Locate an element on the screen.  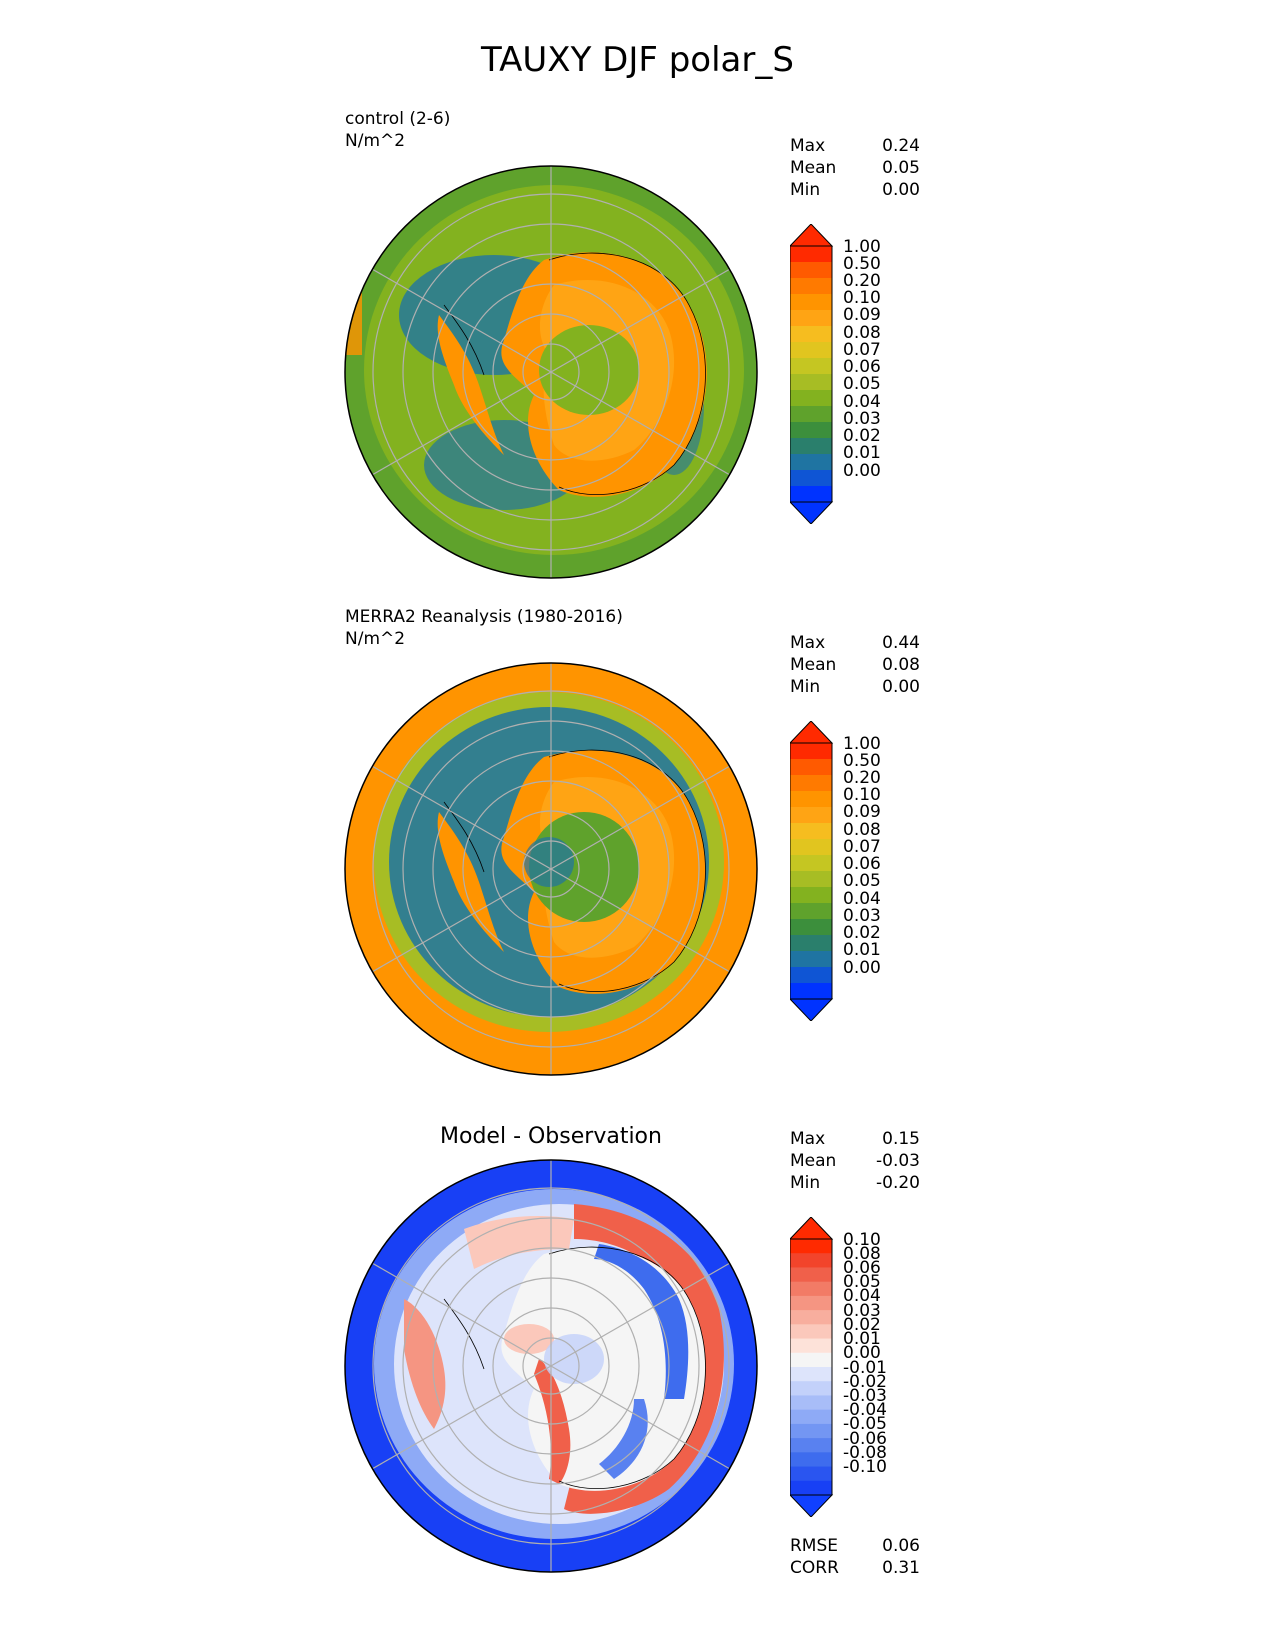
colorbar-tick-label: -0.03 is located at coordinates (865, 1395).